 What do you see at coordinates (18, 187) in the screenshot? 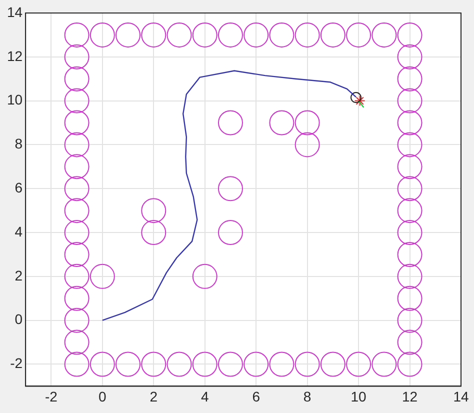
I see `y-tick-label: 6` at bounding box center [18, 187].